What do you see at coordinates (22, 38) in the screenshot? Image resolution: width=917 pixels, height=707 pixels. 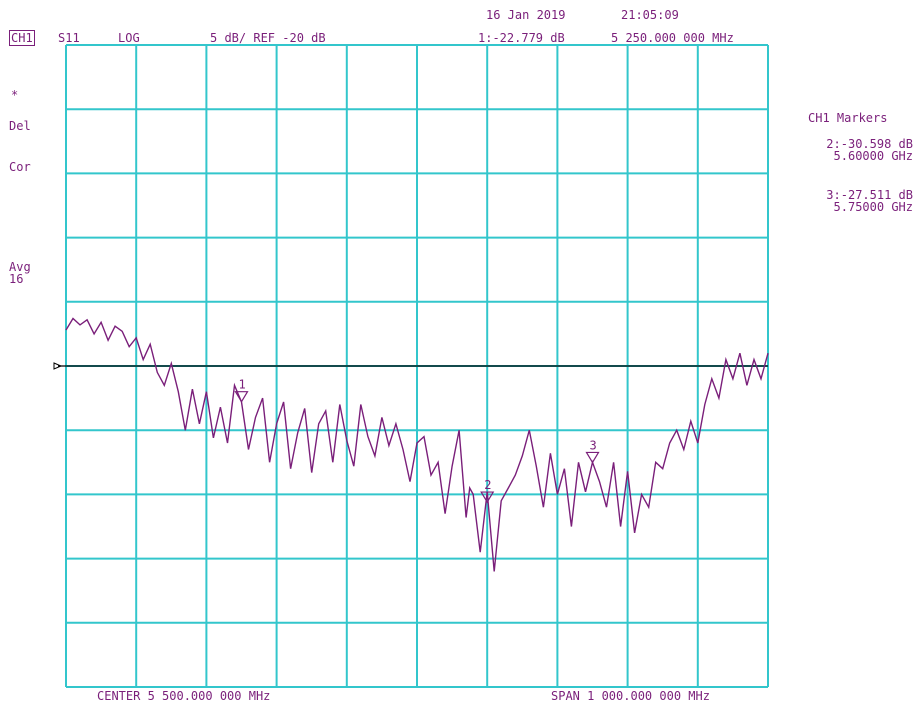 I see `channel-indicator: CH1` at bounding box center [22, 38].